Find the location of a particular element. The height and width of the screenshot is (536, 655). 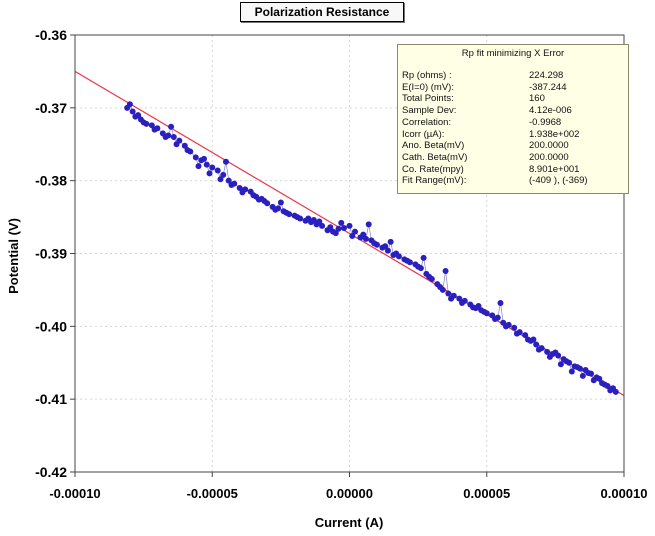

fit-result-key: Icorr (µA): is located at coordinates (423, 134).